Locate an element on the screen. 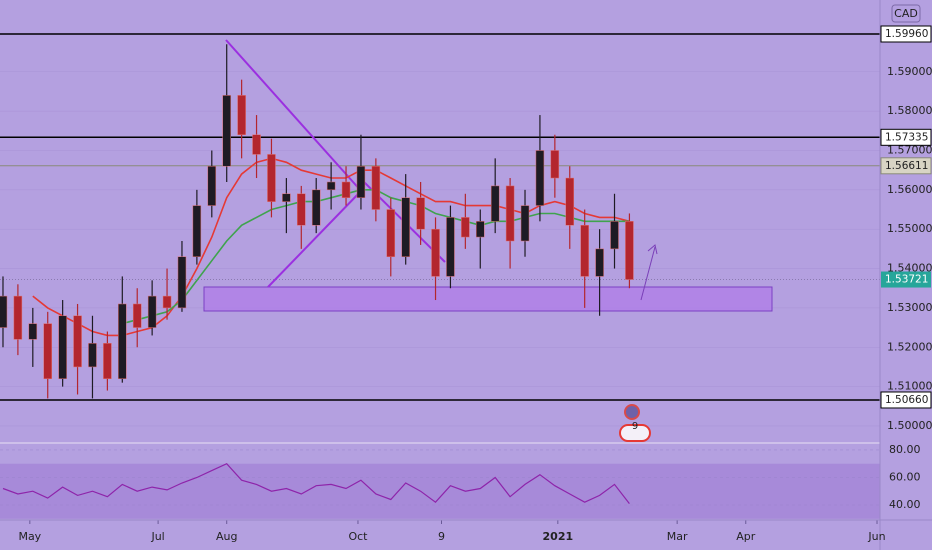 The height and width of the screenshot is (550, 932). level-label: 1.57335 is located at coordinates (906, 137).